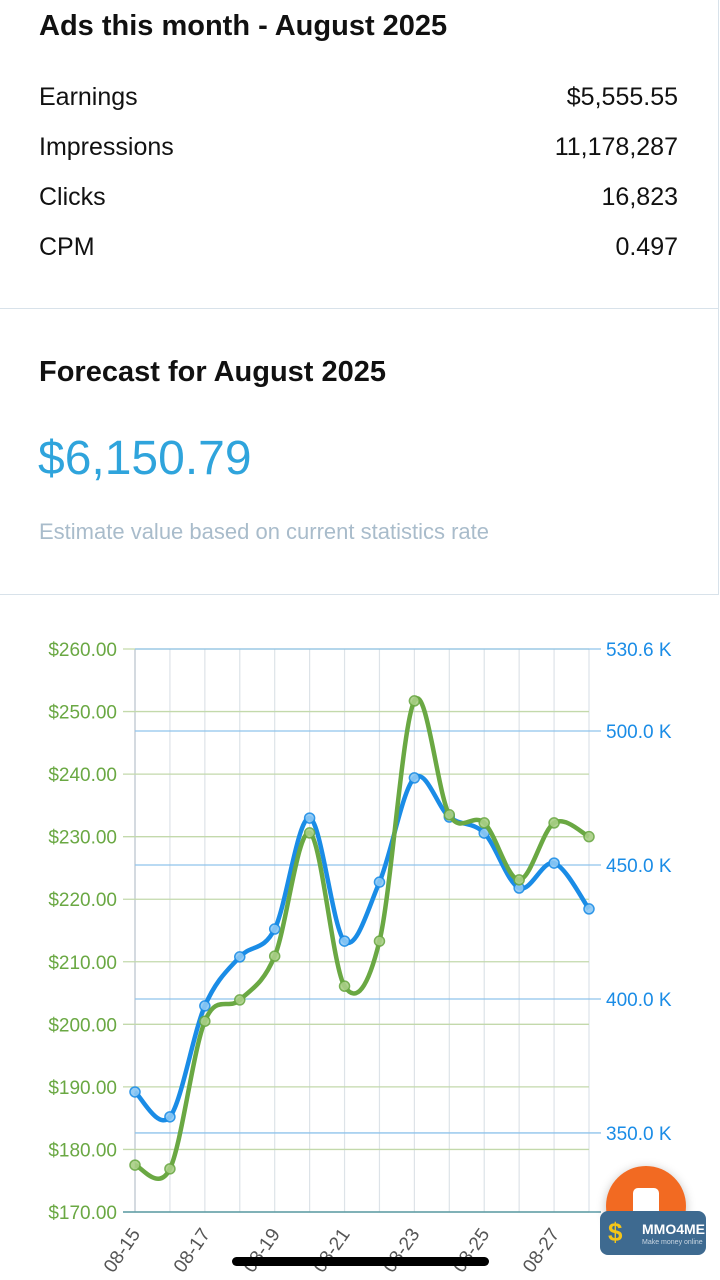 This screenshot has height=1280, width=720. Describe the element at coordinates (672, 1242) in the screenshot. I see `watermark-subtitle: Make money online` at that location.